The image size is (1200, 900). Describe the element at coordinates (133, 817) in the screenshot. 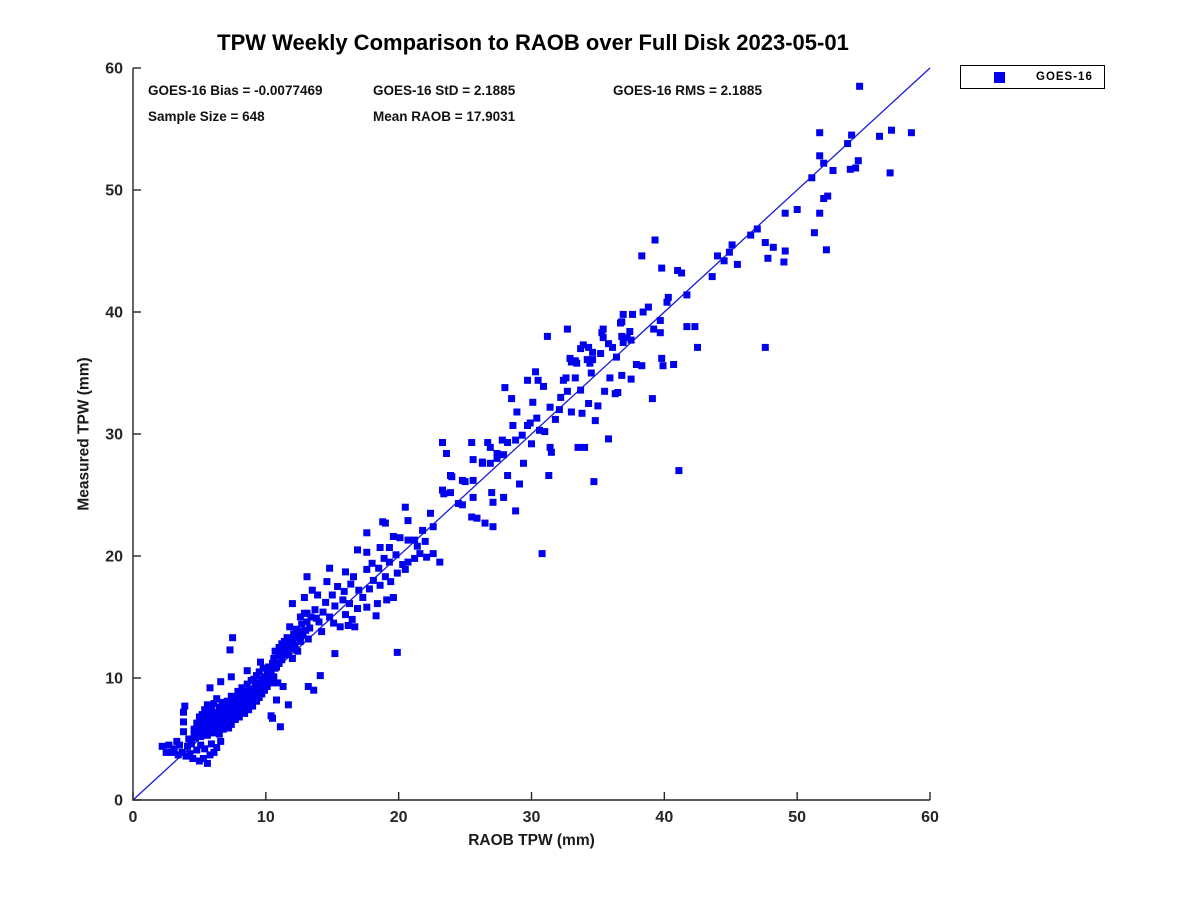

I see `x-tick-label: 0` at that location.